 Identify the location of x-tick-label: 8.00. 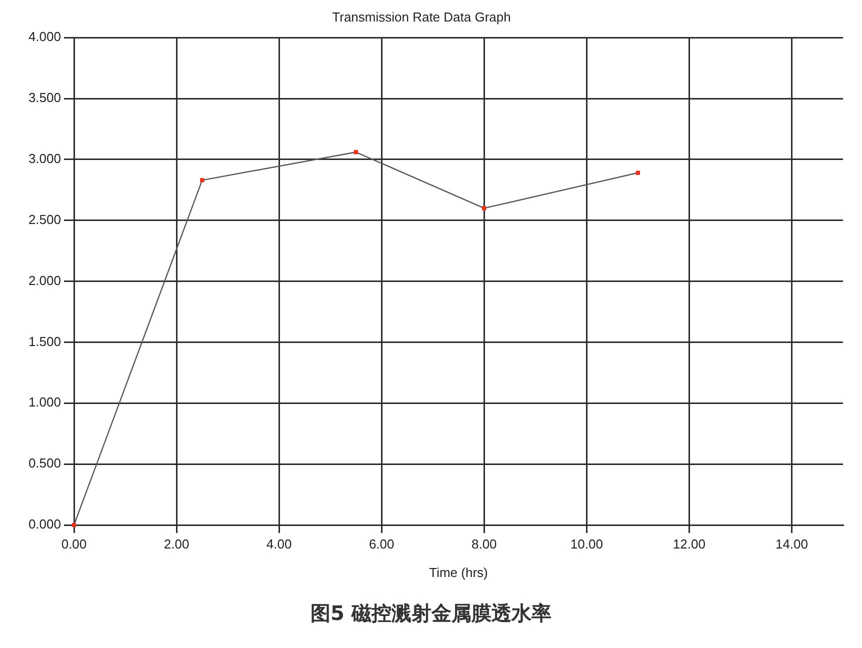
(484, 544).